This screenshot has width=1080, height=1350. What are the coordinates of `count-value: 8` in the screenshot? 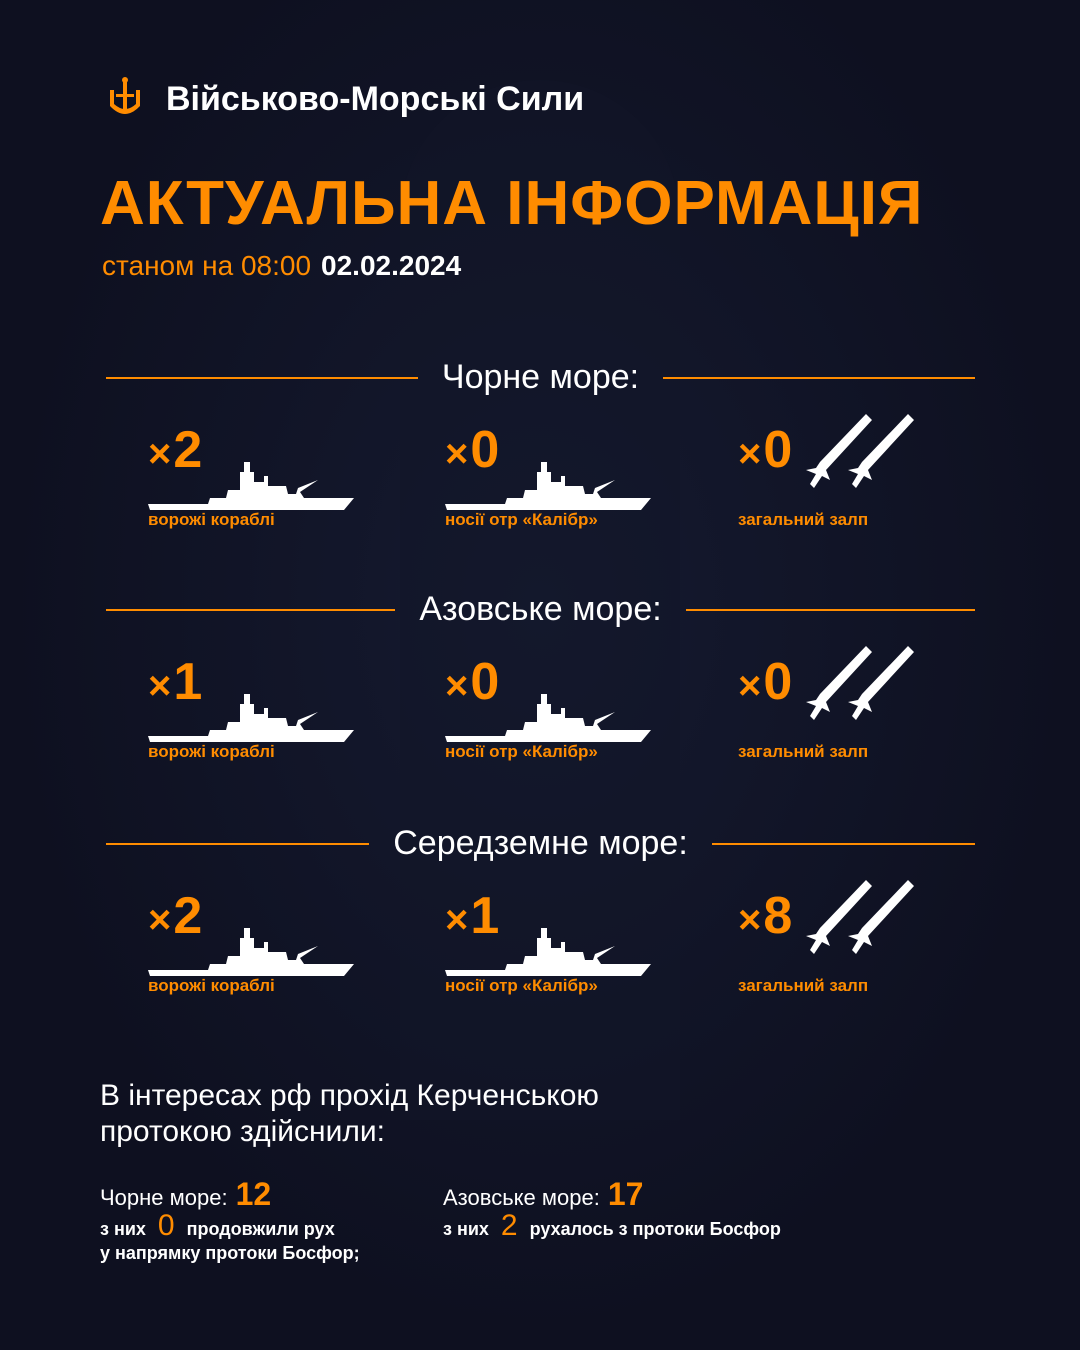 It's located at (778, 916).